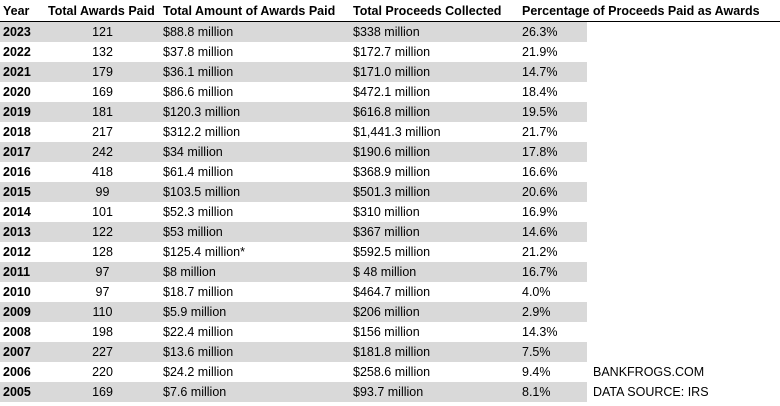 Image resolution: width=780 pixels, height=406 pixels. What do you see at coordinates (22, 31) in the screenshot?
I see `cell-year: 2023` at bounding box center [22, 31].